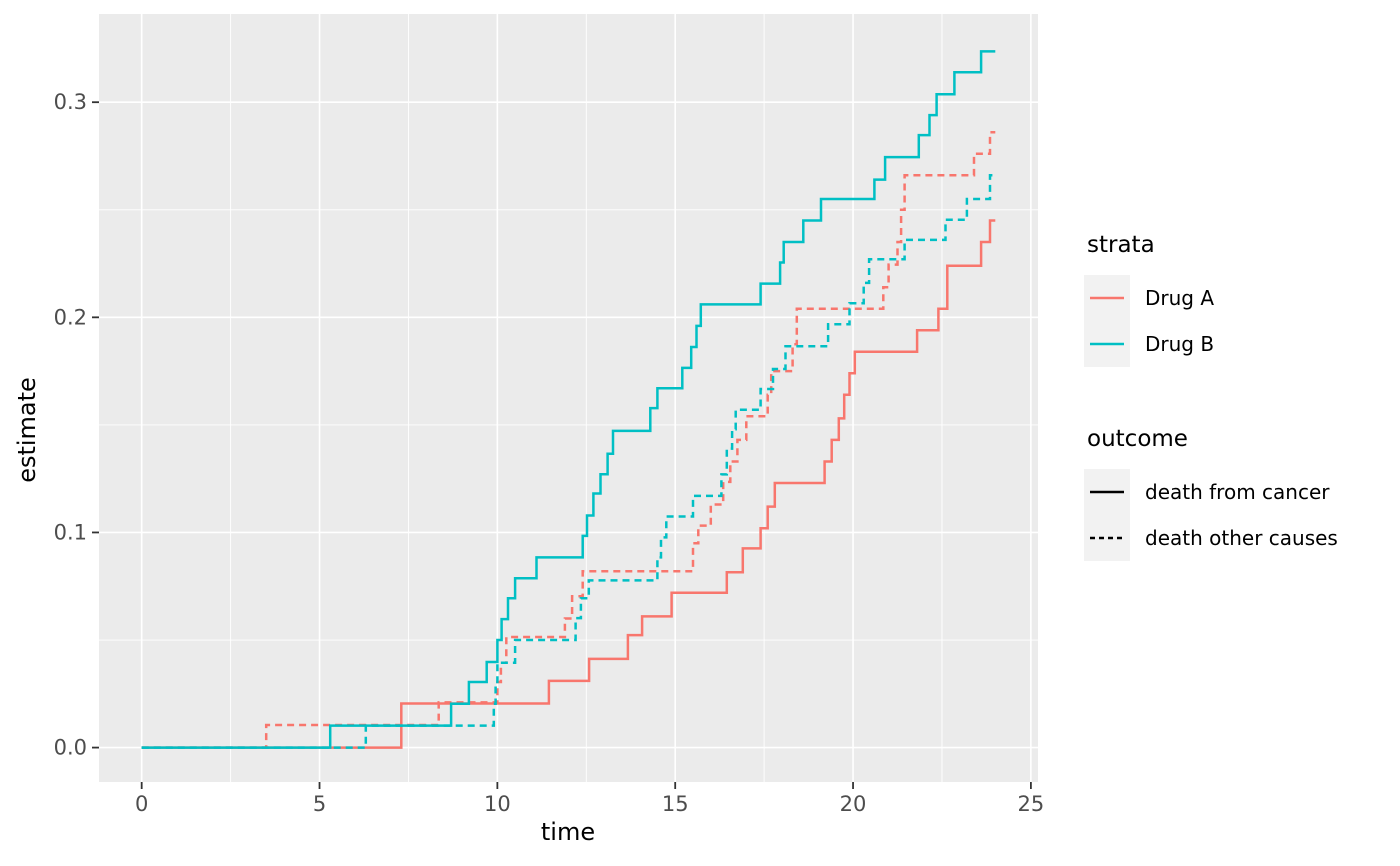 Image resolution: width=1400 pixels, height=866 pixels. Describe the element at coordinates (70, 317) in the screenshot. I see `y-tick-label: 0.2` at that location.